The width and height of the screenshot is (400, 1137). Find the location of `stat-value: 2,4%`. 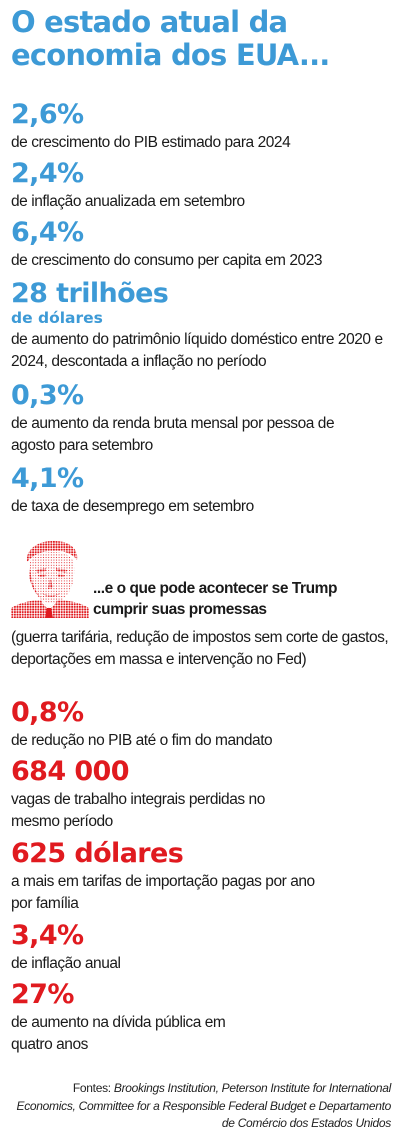

stat-value: 2,4% is located at coordinates (47, 173).